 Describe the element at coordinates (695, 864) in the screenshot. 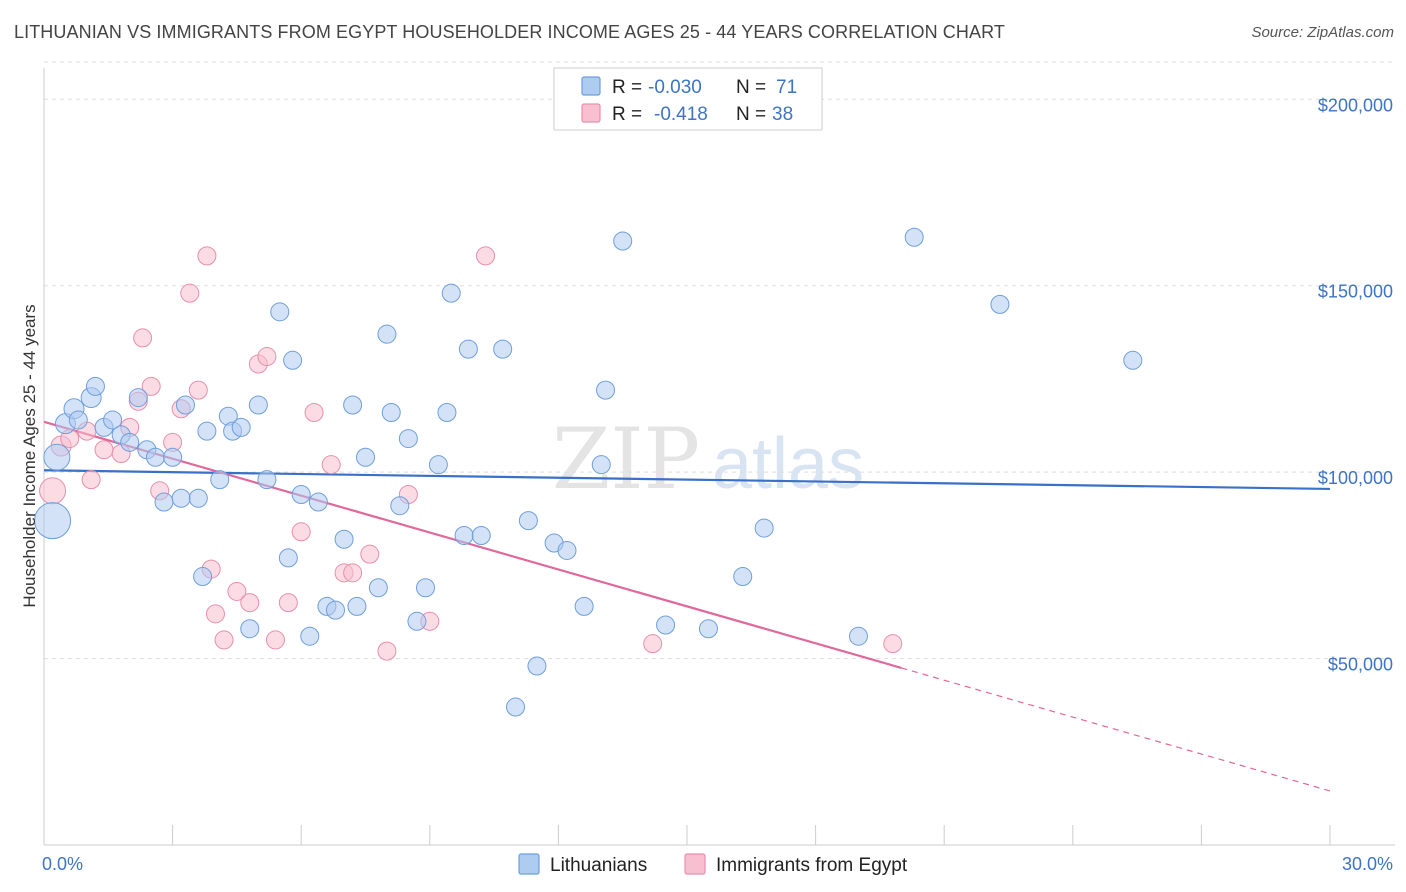

I see `bottom-legend-swatch-egypt` at that location.